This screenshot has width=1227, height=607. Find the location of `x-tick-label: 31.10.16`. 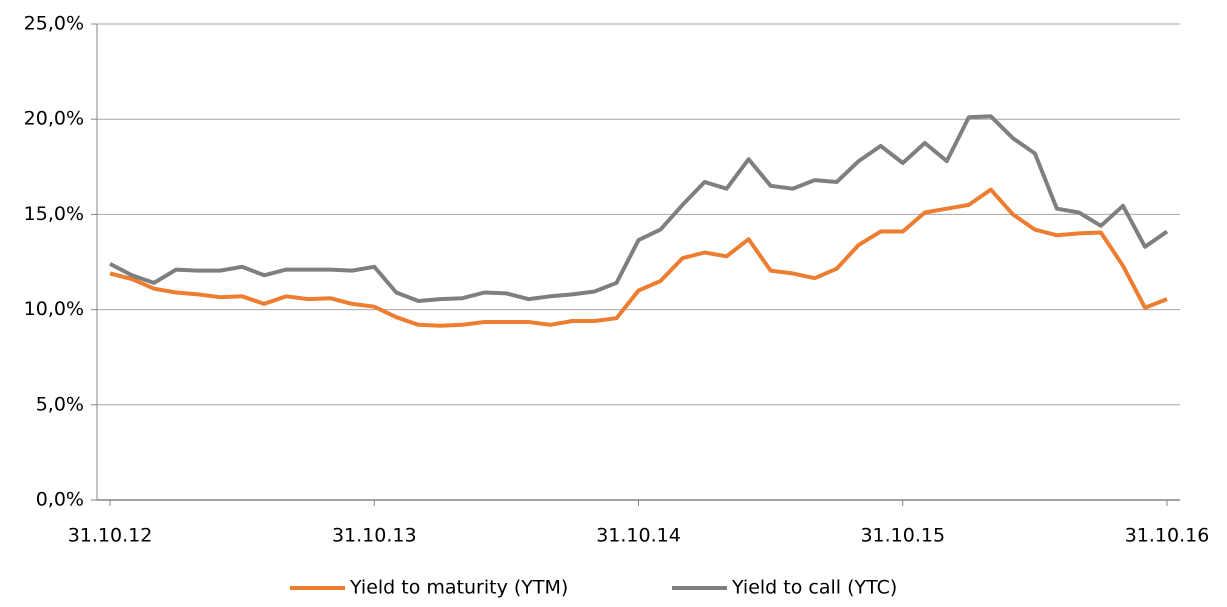

x-tick-label: 31.10.16 is located at coordinates (1167, 536).